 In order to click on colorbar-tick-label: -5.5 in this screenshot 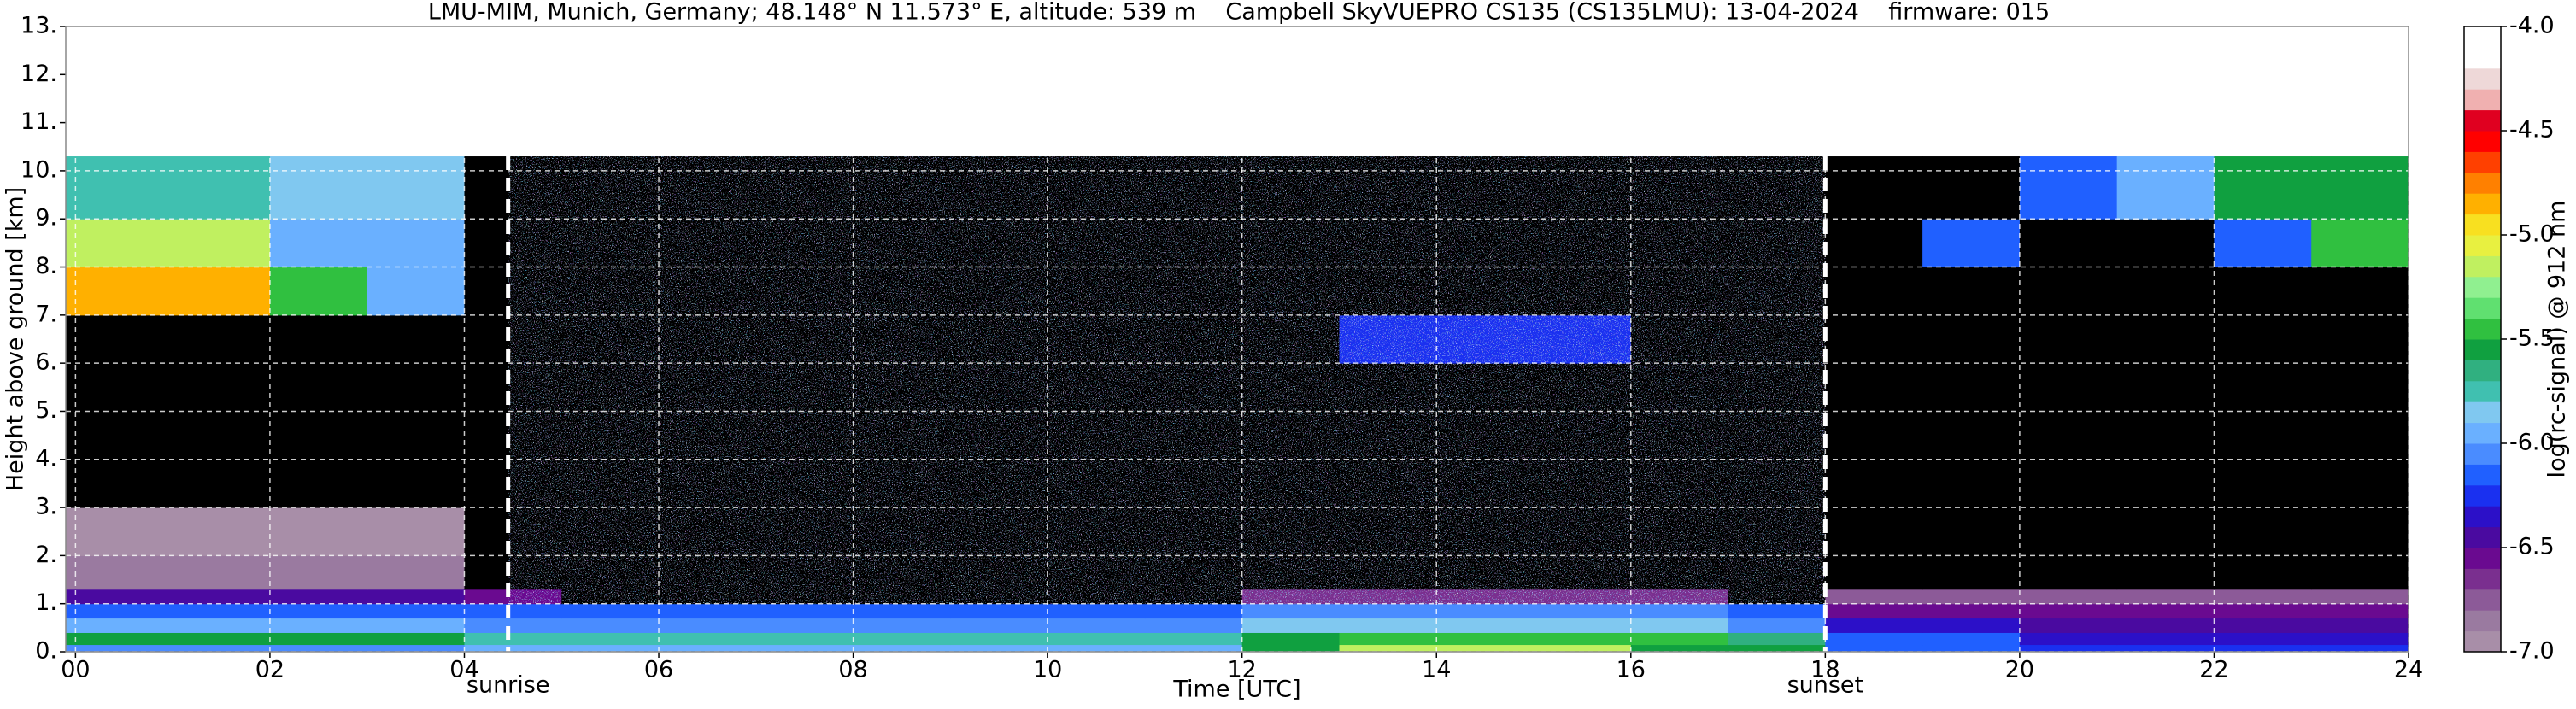, I will do `click(2532, 338)`.